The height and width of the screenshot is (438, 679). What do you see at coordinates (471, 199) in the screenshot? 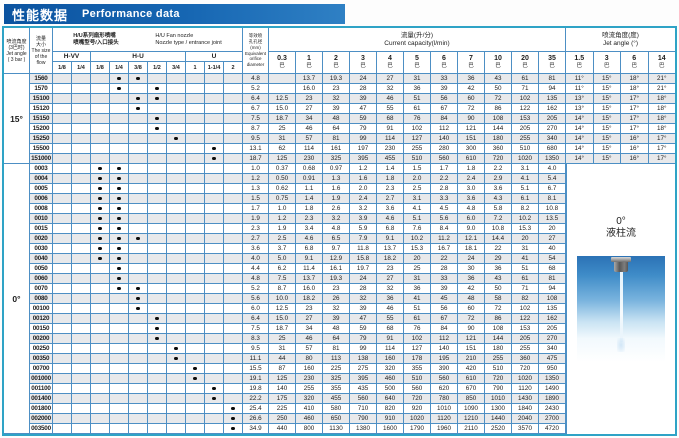
I see `flow-value: 3.6` at bounding box center [471, 199].